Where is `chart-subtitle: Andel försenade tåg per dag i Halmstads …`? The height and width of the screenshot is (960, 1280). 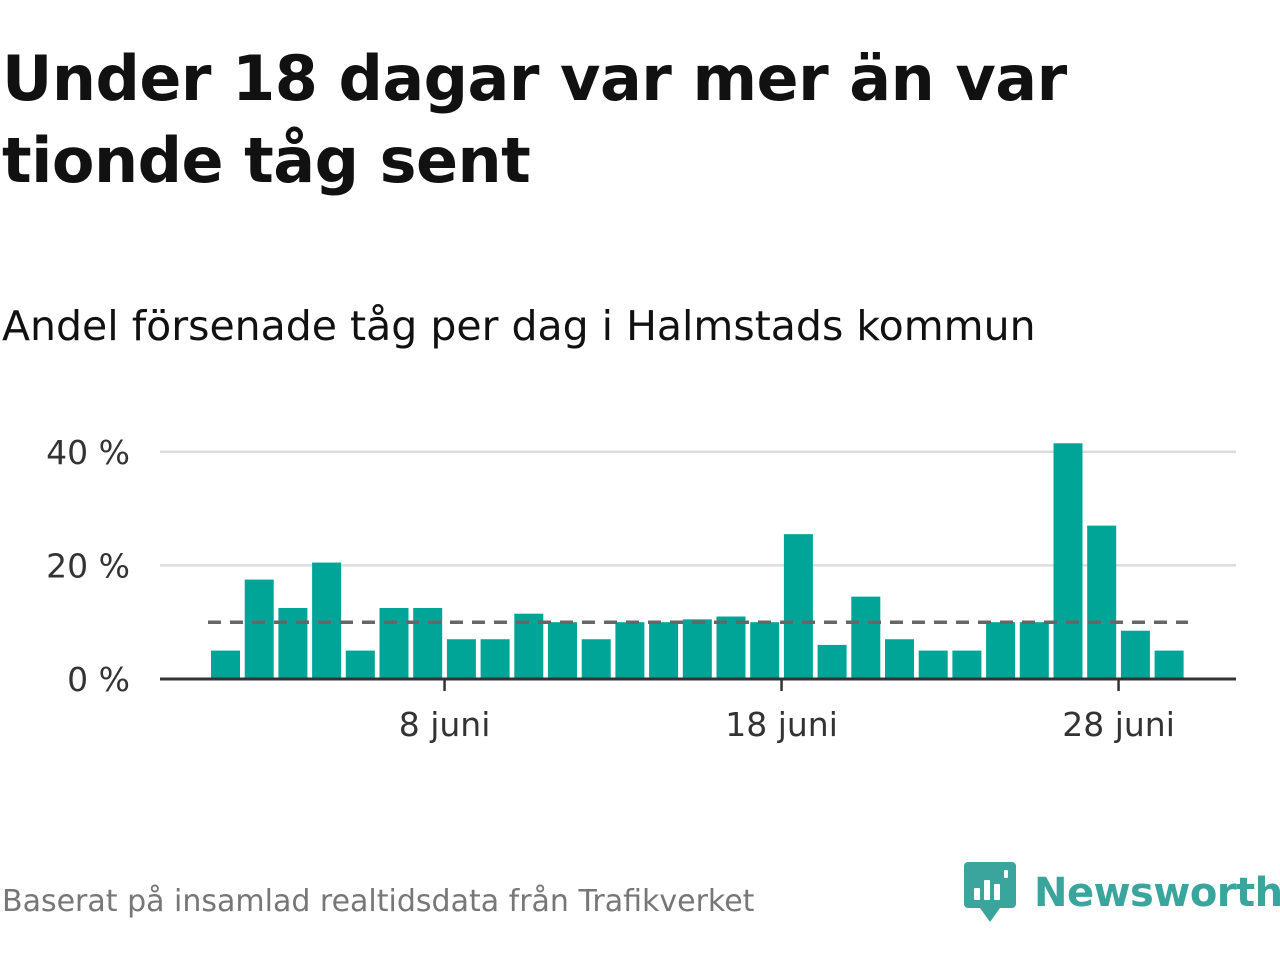
chart-subtitle: Andel försenade tåg per dag i Halmstads … is located at coordinates (519, 326).